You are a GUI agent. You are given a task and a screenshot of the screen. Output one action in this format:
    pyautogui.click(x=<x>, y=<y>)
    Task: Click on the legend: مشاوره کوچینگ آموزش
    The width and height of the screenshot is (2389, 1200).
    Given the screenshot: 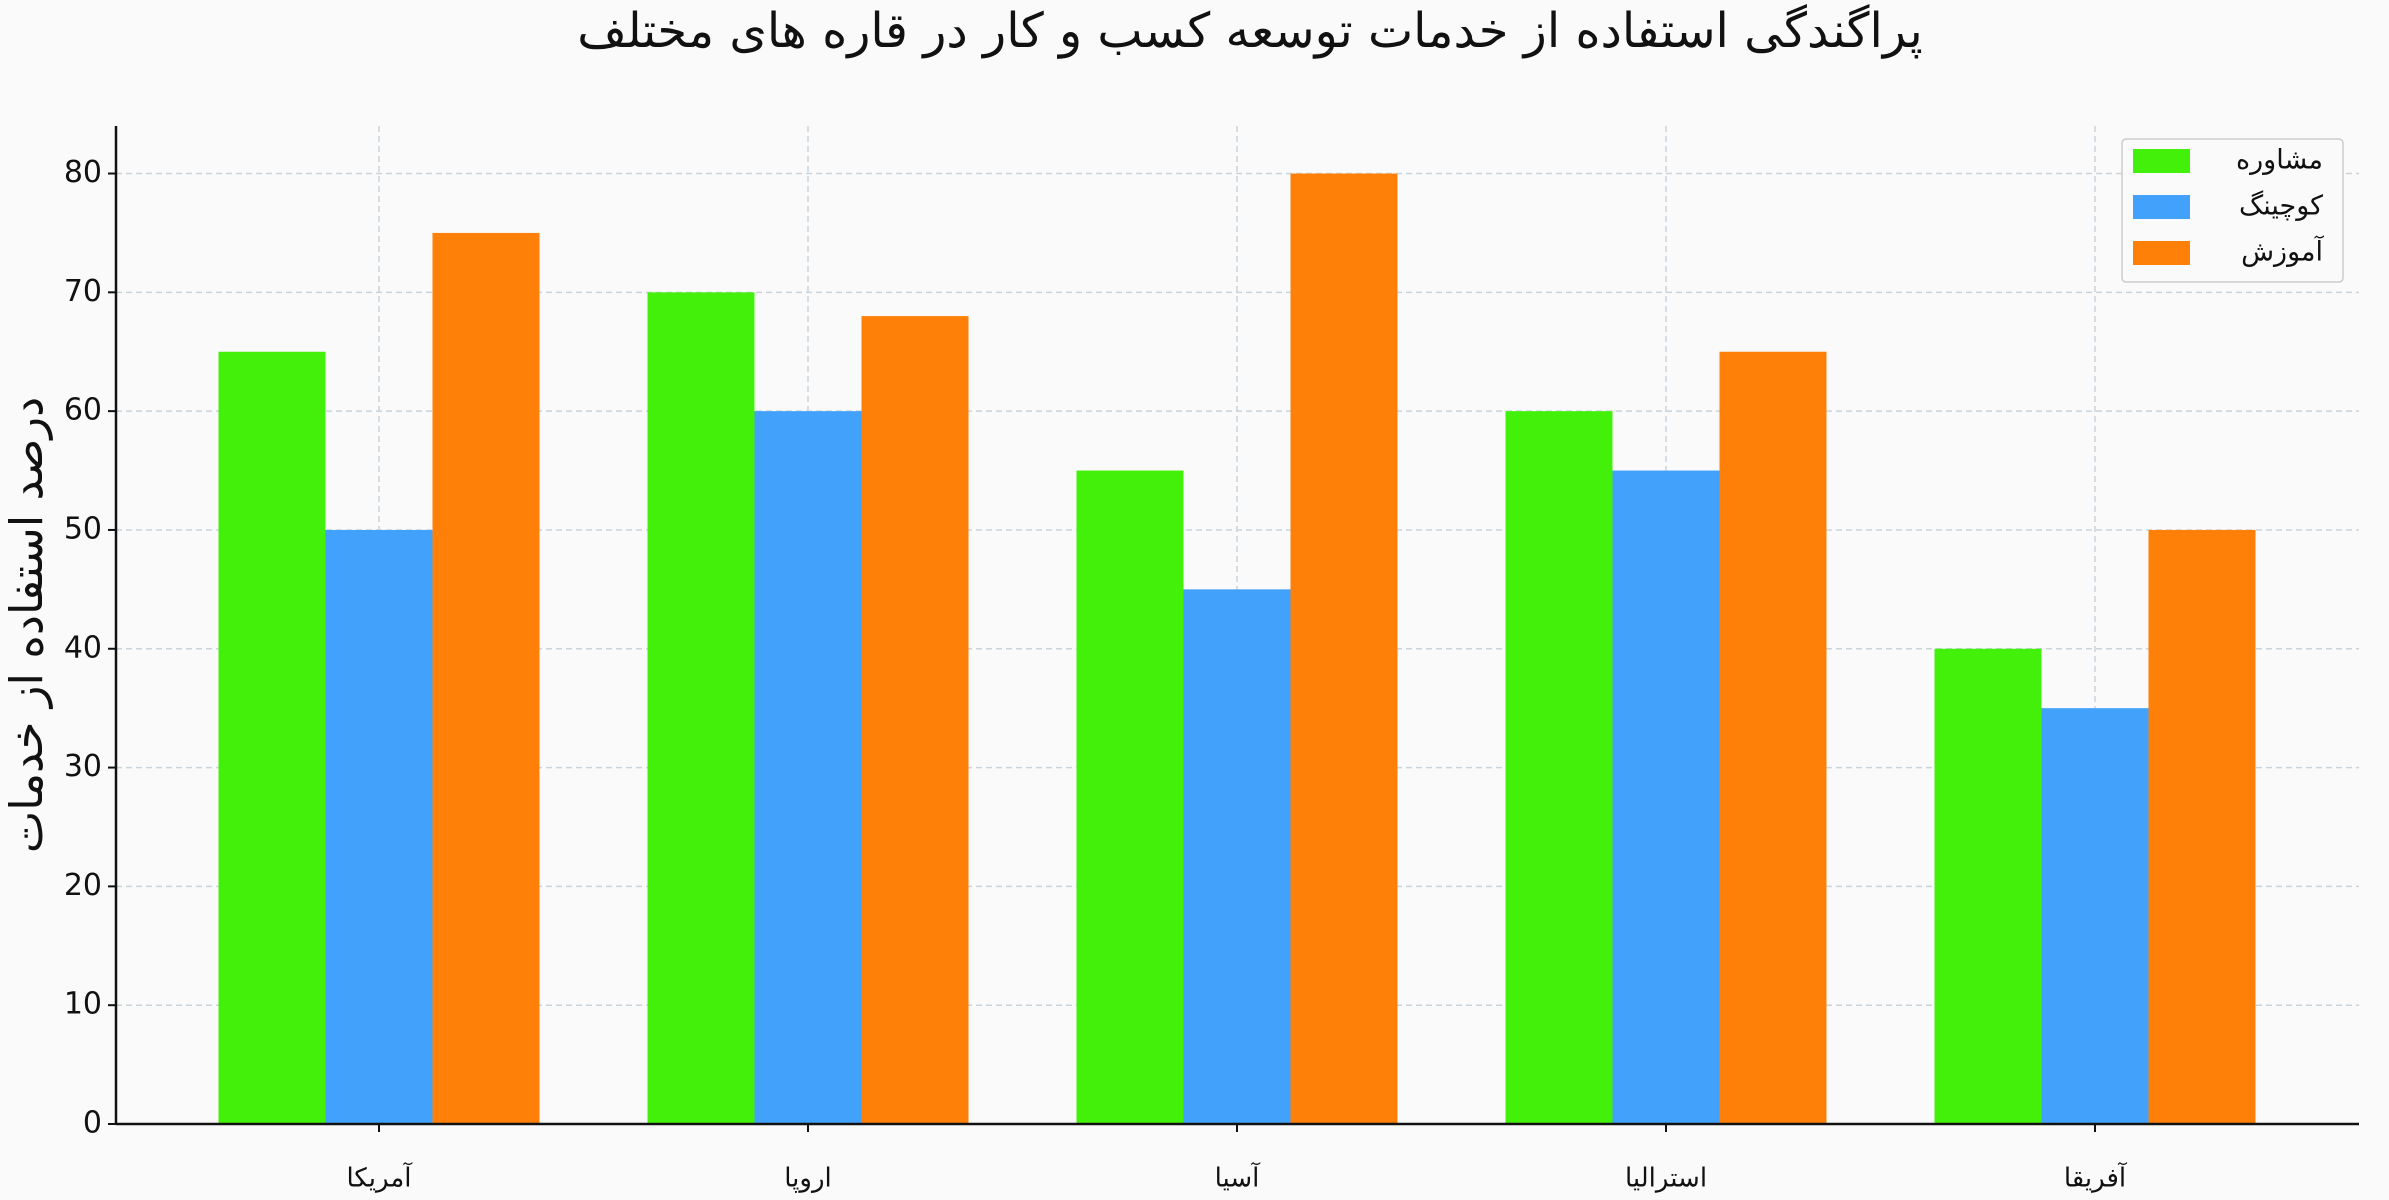 What is the action you would take?
    pyautogui.click(x=2232, y=210)
    